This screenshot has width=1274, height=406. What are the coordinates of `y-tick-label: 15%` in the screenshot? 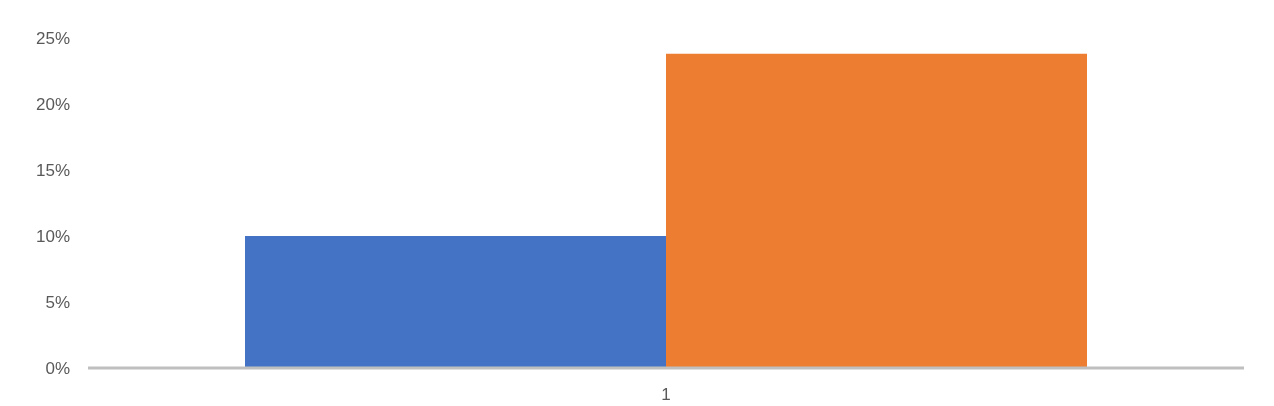 It's located at (52, 171).